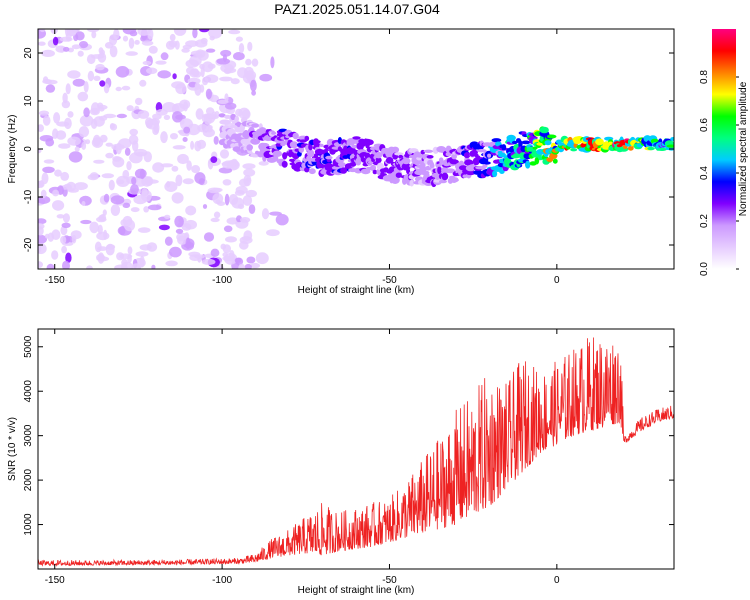  I want to click on snr-y-tick-label: 5000, so click(28, 346).